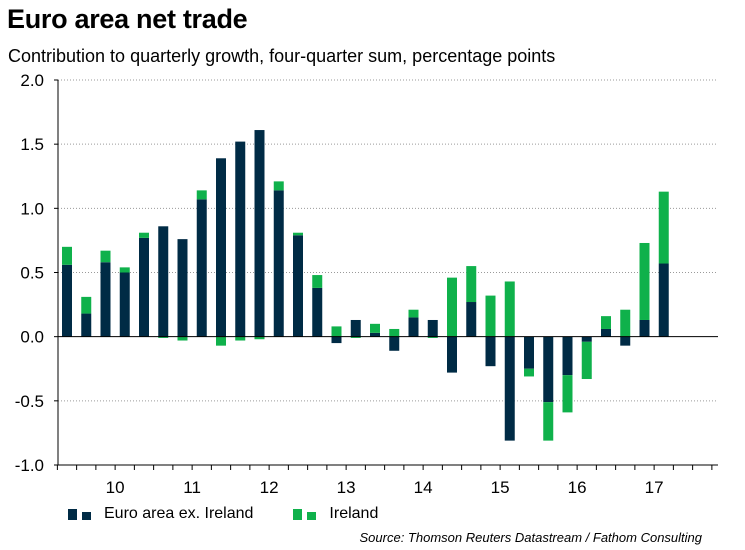  What do you see at coordinates (577, 487) in the screenshot?
I see `x-tick-label: 16` at bounding box center [577, 487].